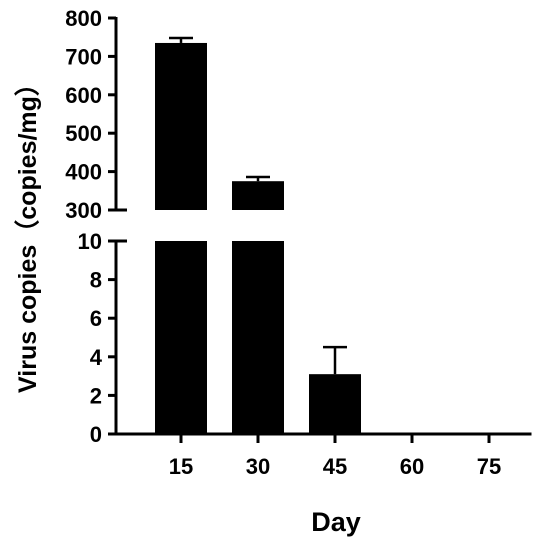  Describe the element at coordinates (83, 210) in the screenshot. I see `y-tick-label-300: 300` at that location.